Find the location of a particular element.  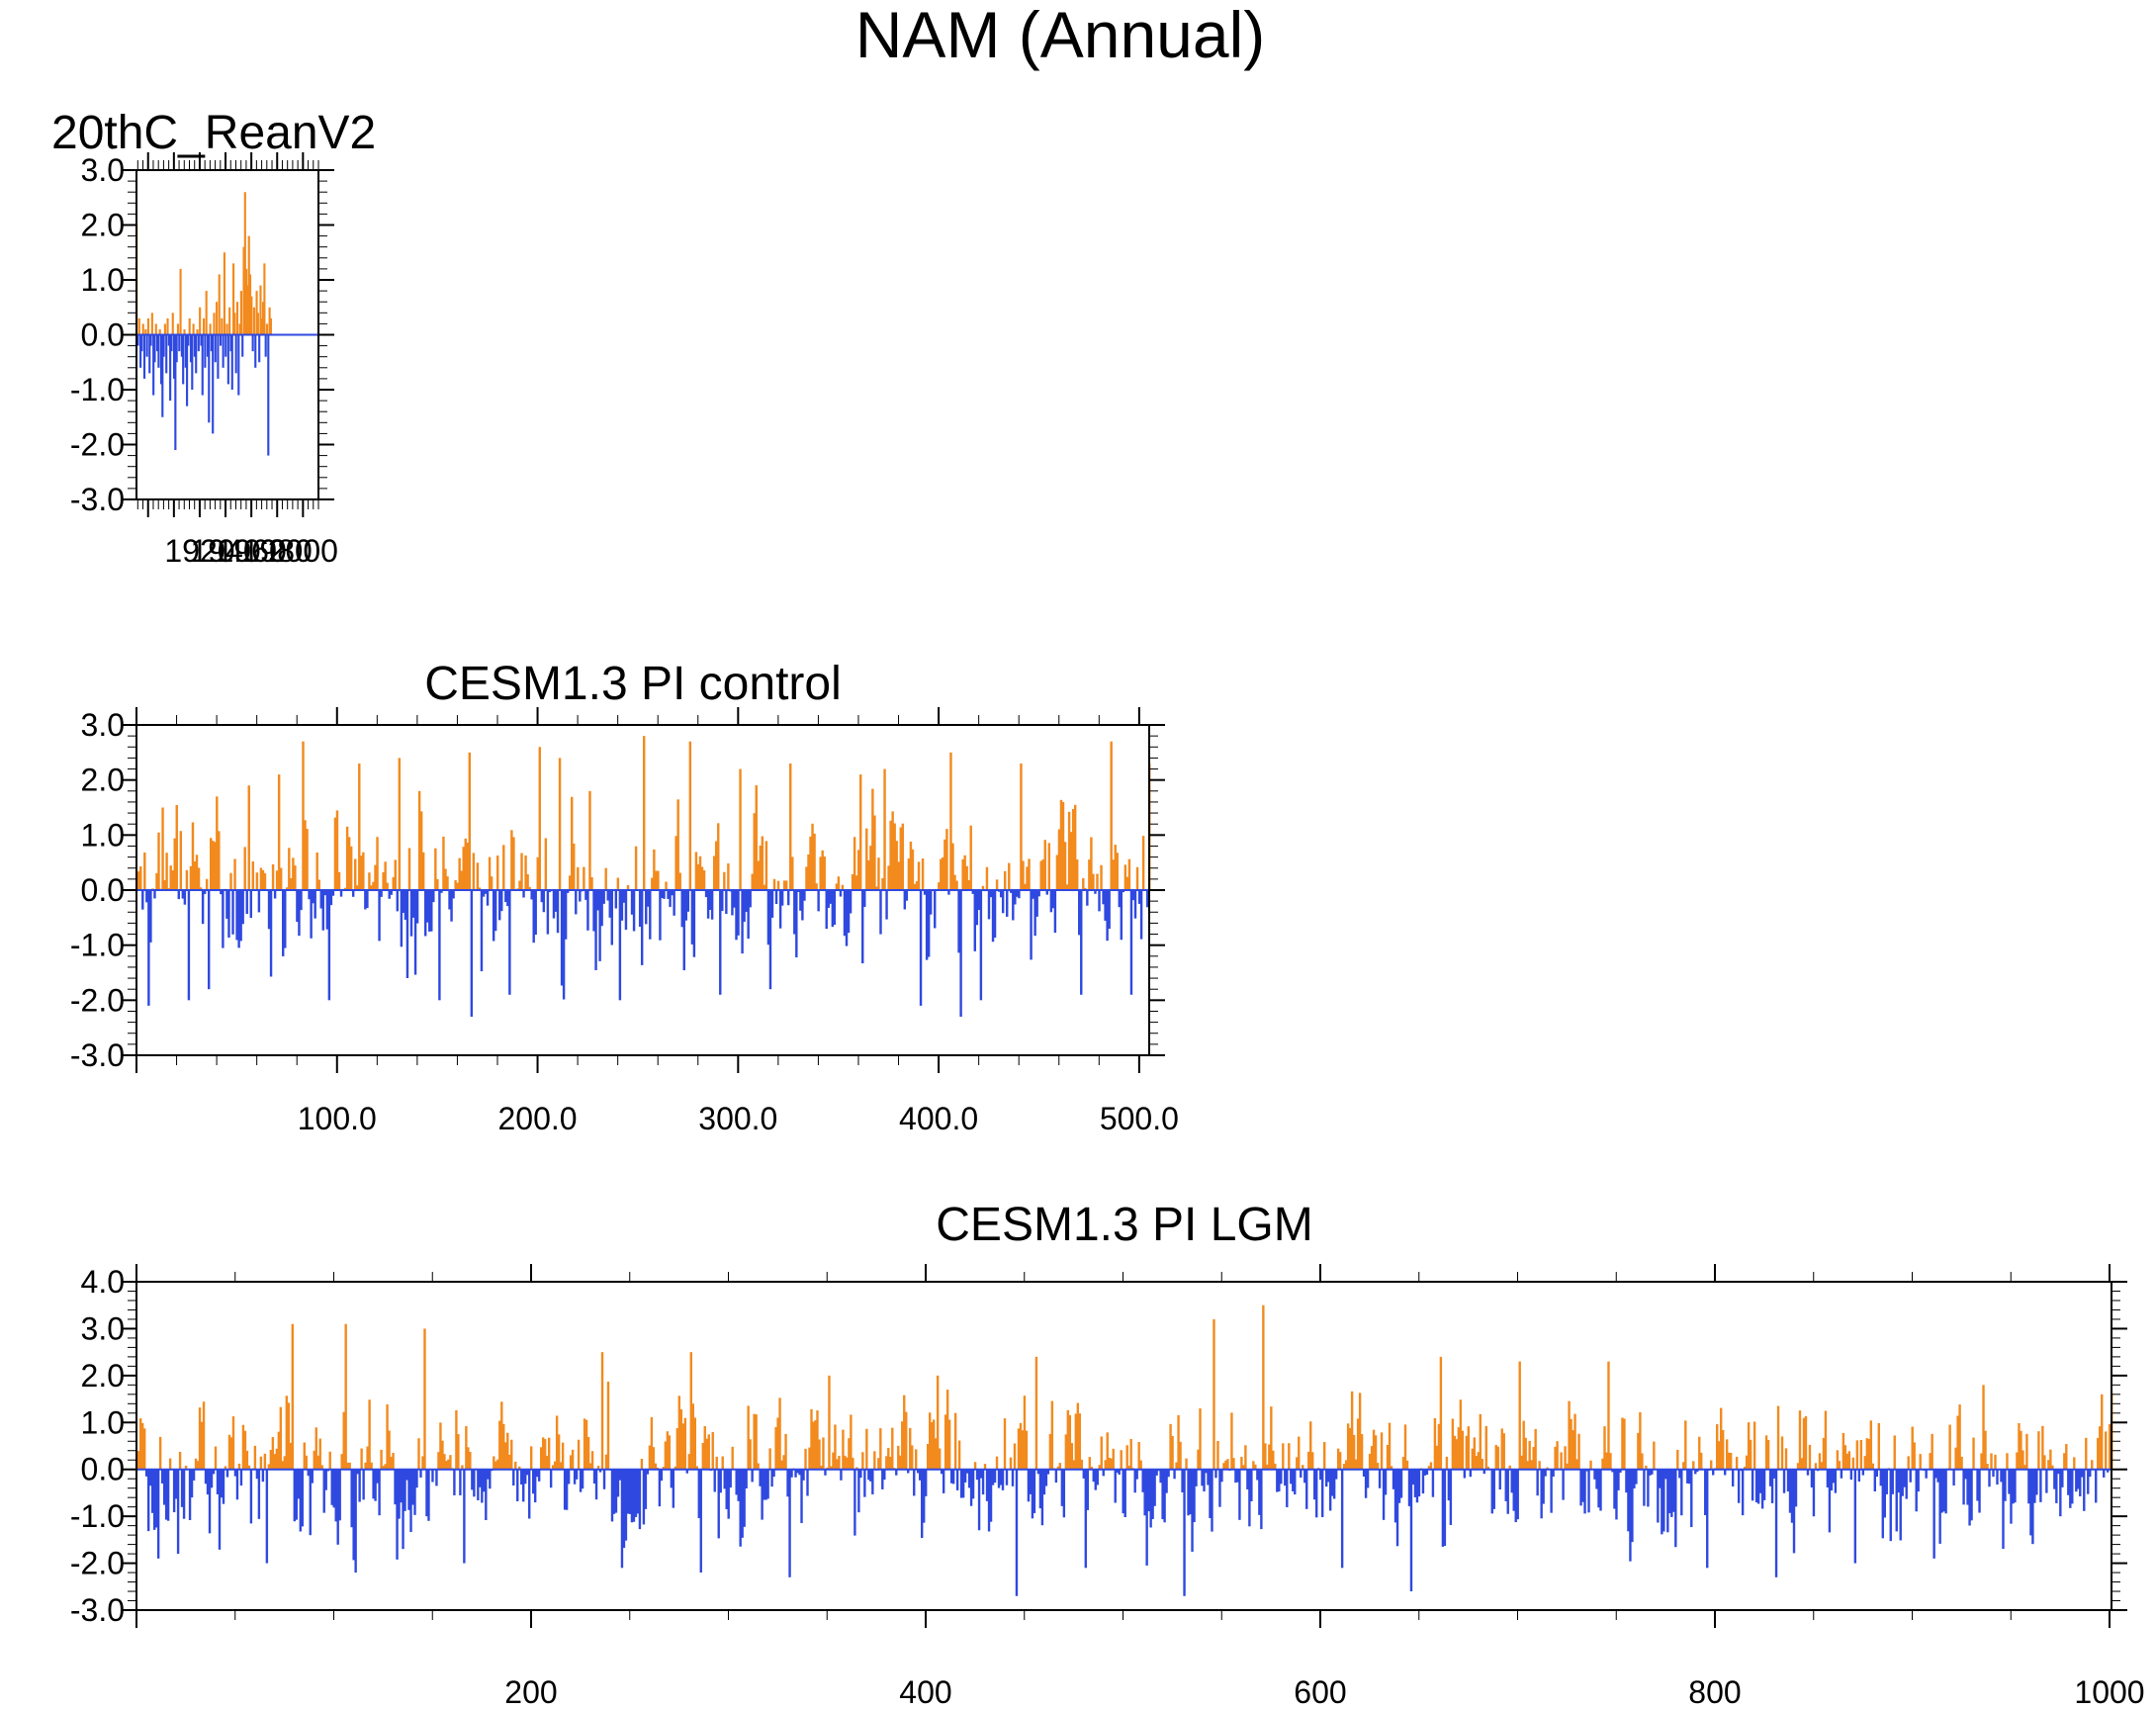

y-tick-label: -1.0 is located at coordinates (97, 1516).